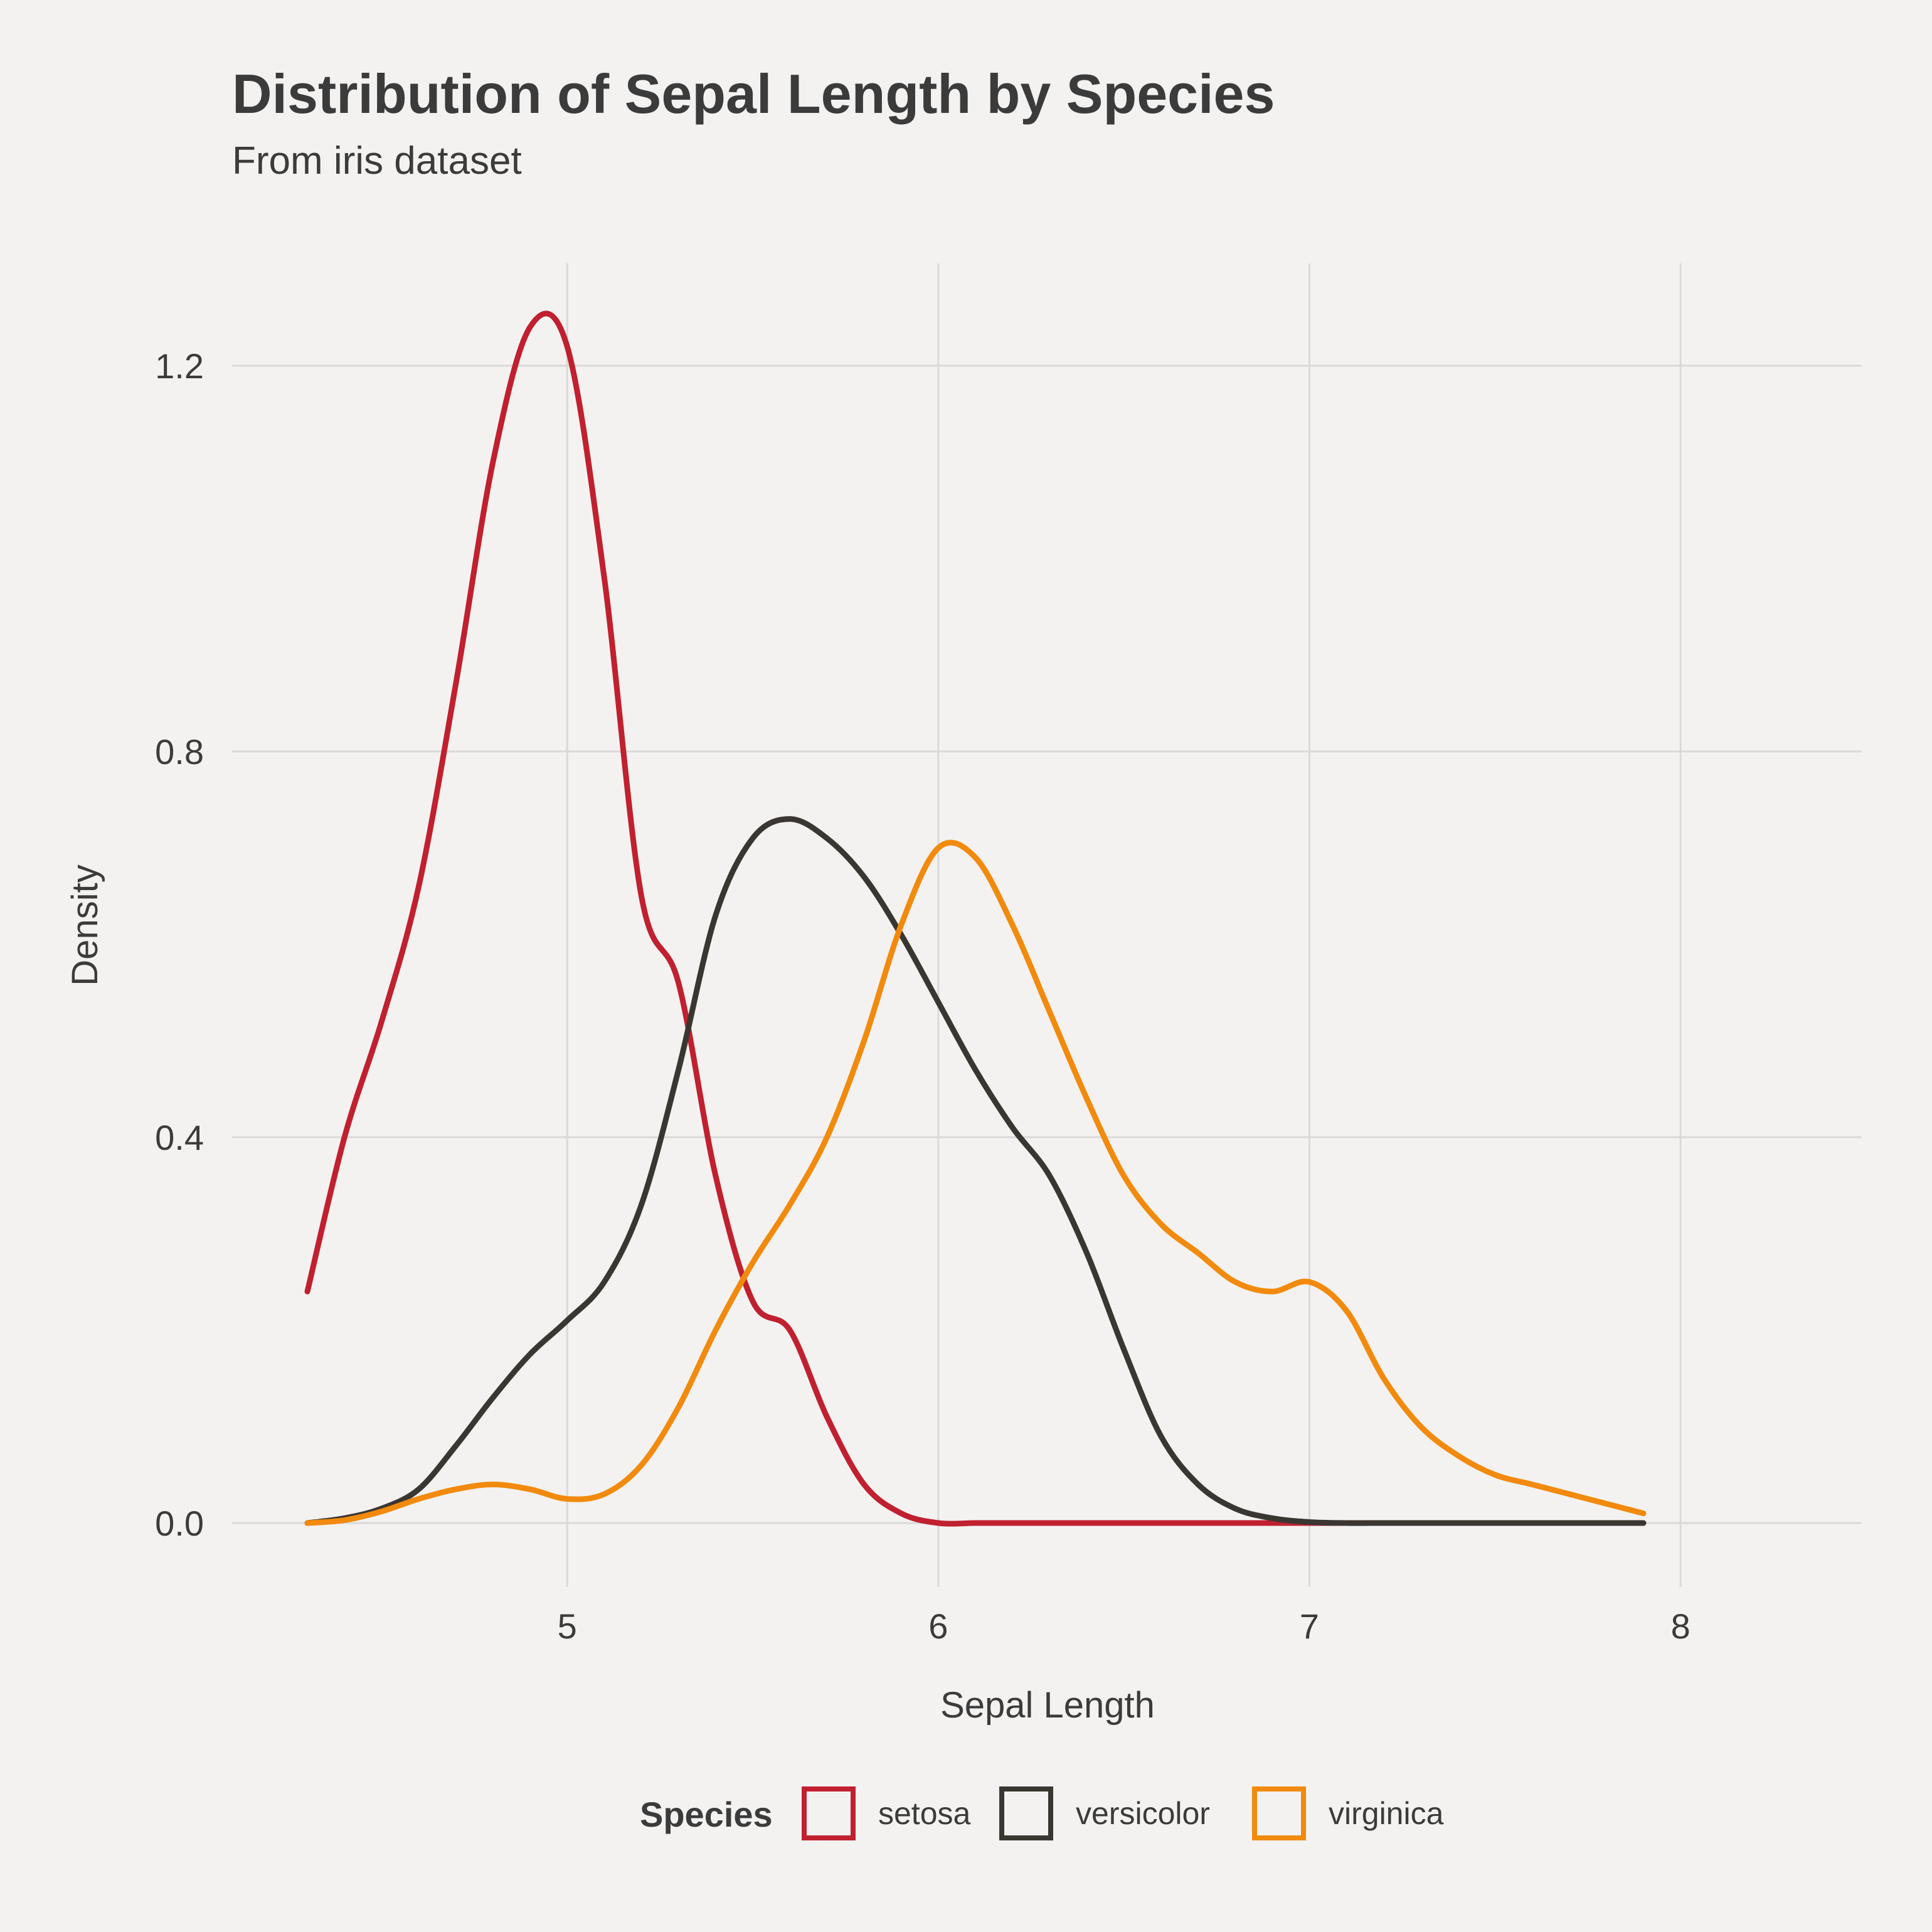 Image resolution: width=1932 pixels, height=1932 pixels. What do you see at coordinates (85, 925) in the screenshot?
I see `y-axis-title: Density` at bounding box center [85, 925].